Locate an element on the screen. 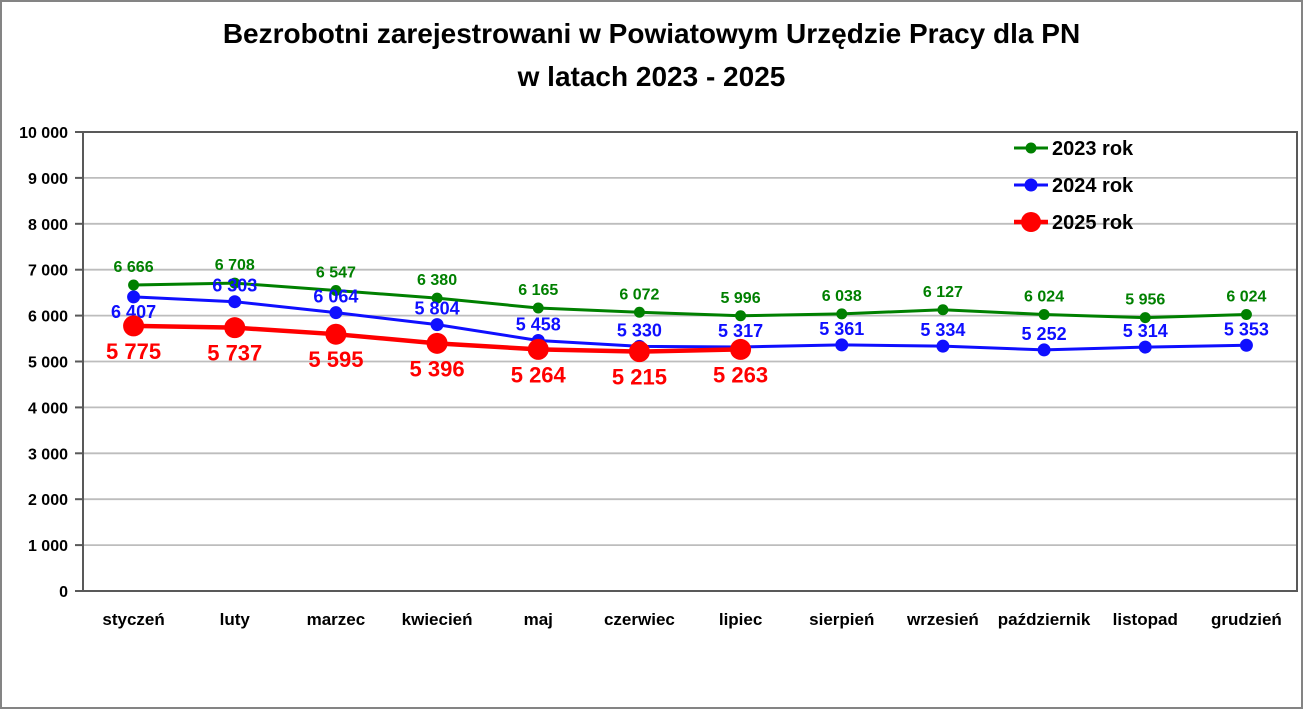 This screenshot has height=709, width=1303. x-axis-label: lipiec is located at coordinates (740, 619).